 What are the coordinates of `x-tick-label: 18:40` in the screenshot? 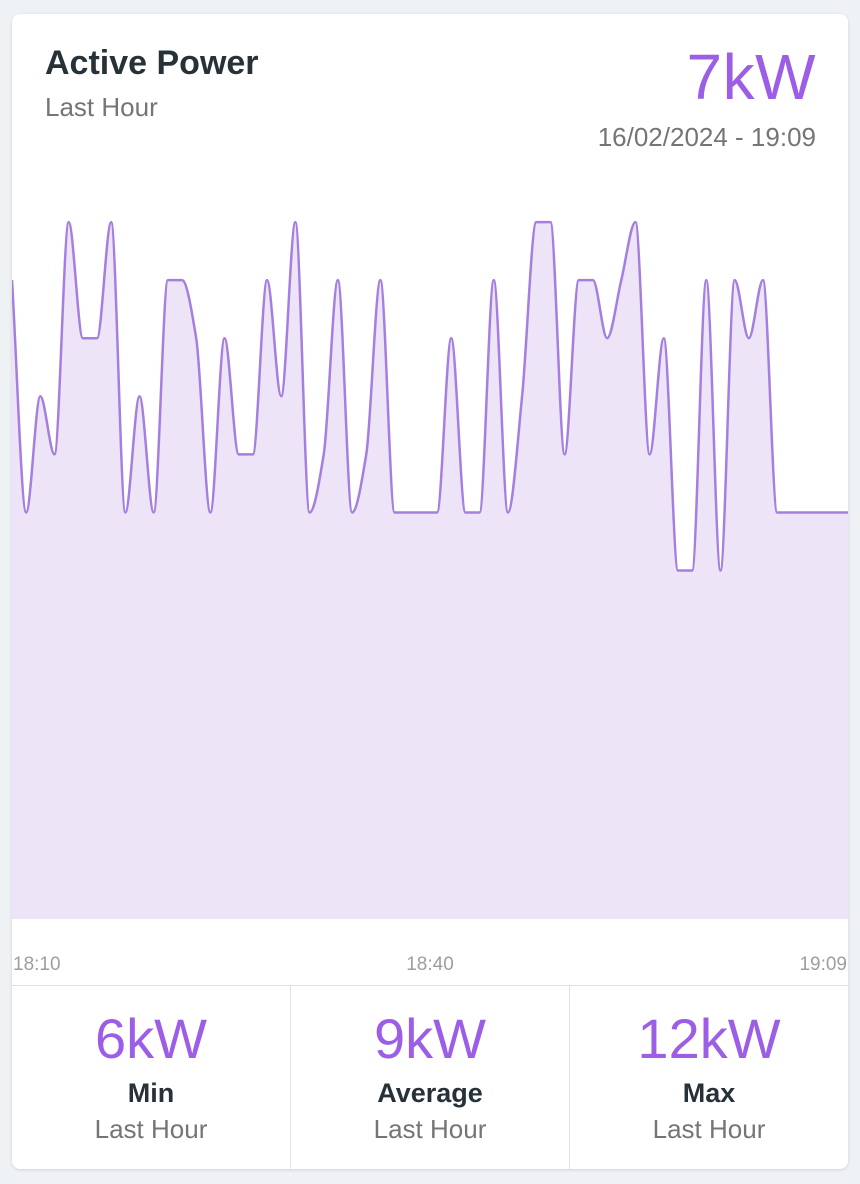 It's located at (430, 964).